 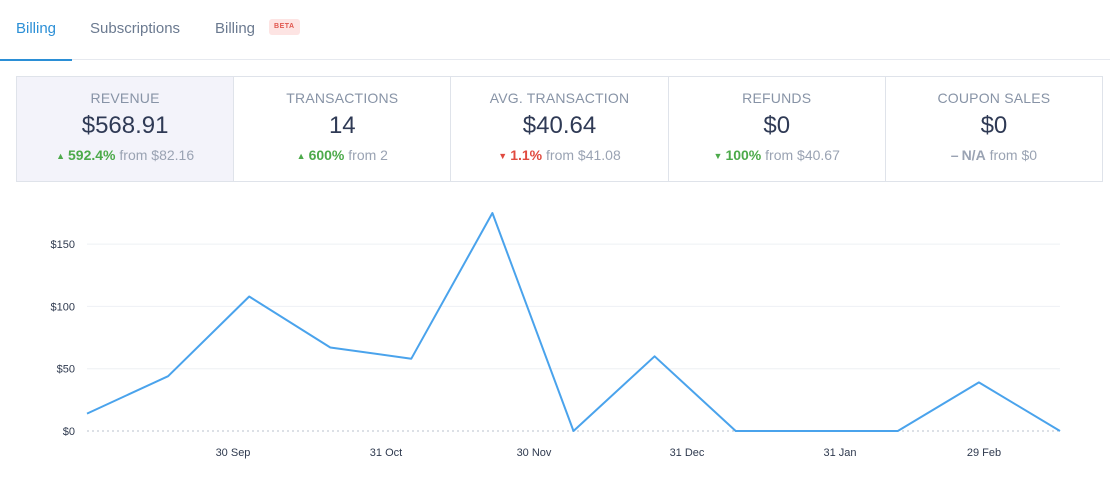 I want to click on stat-change: ▲ 600% from 2, so click(x=342, y=156).